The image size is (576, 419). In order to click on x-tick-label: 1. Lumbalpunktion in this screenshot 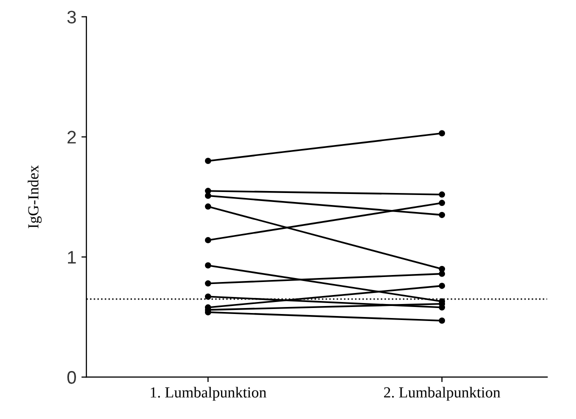, I will do `click(208, 393)`.